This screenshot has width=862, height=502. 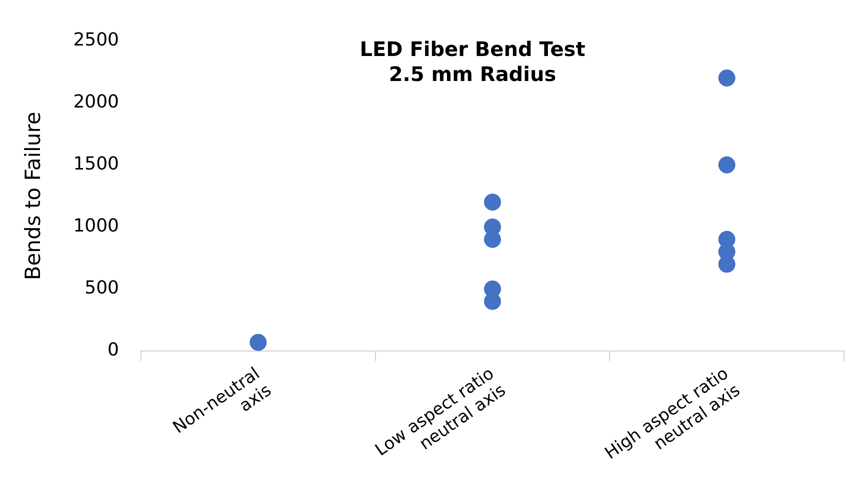 I want to click on y-tick-label: 2000, so click(x=96, y=102).